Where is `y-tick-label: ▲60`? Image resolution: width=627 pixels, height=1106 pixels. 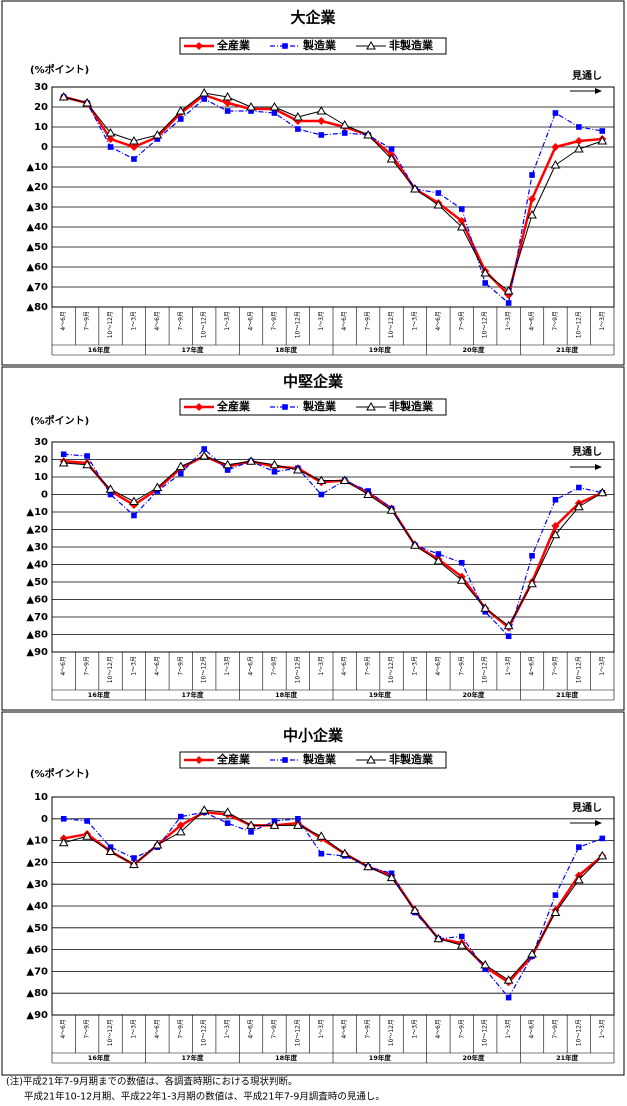 y-tick-label: ▲60 is located at coordinates (37, 950).